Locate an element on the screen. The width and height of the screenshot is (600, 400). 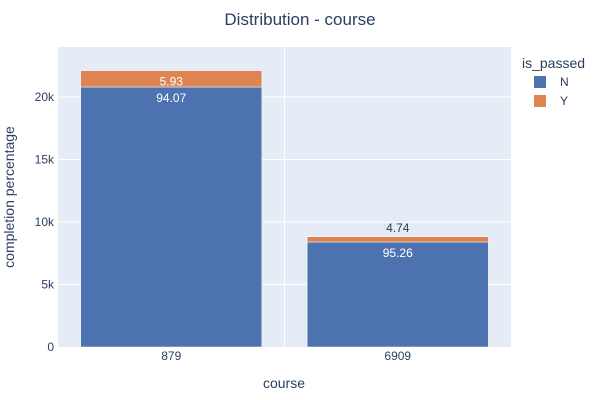
bar-value-label: 95.26 is located at coordinates (398, 253).